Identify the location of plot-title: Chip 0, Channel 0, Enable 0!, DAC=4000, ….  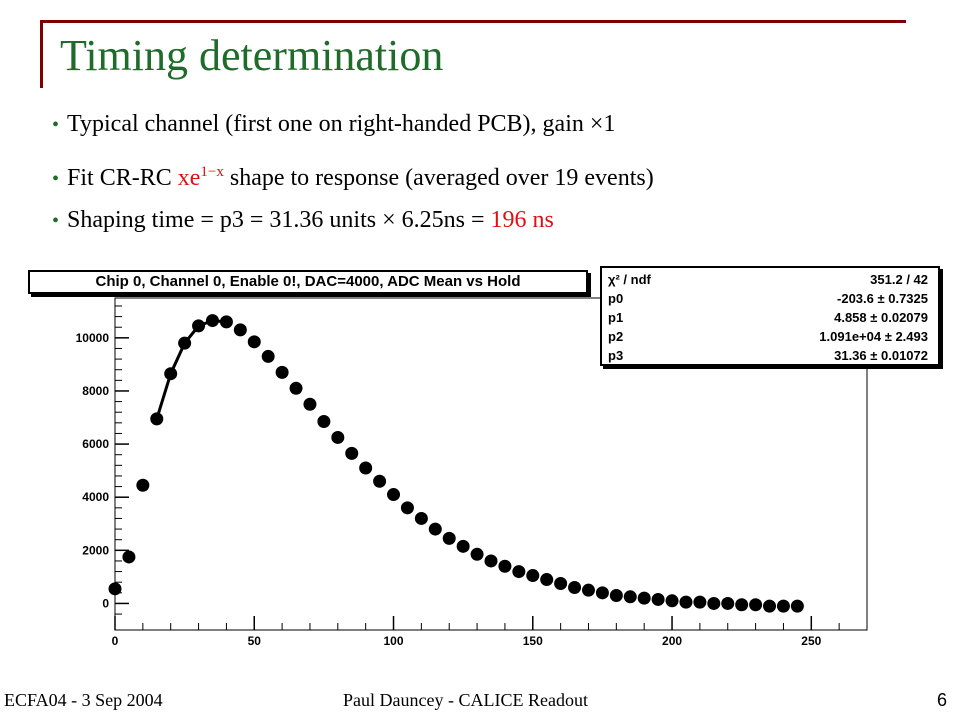
(308, 282).